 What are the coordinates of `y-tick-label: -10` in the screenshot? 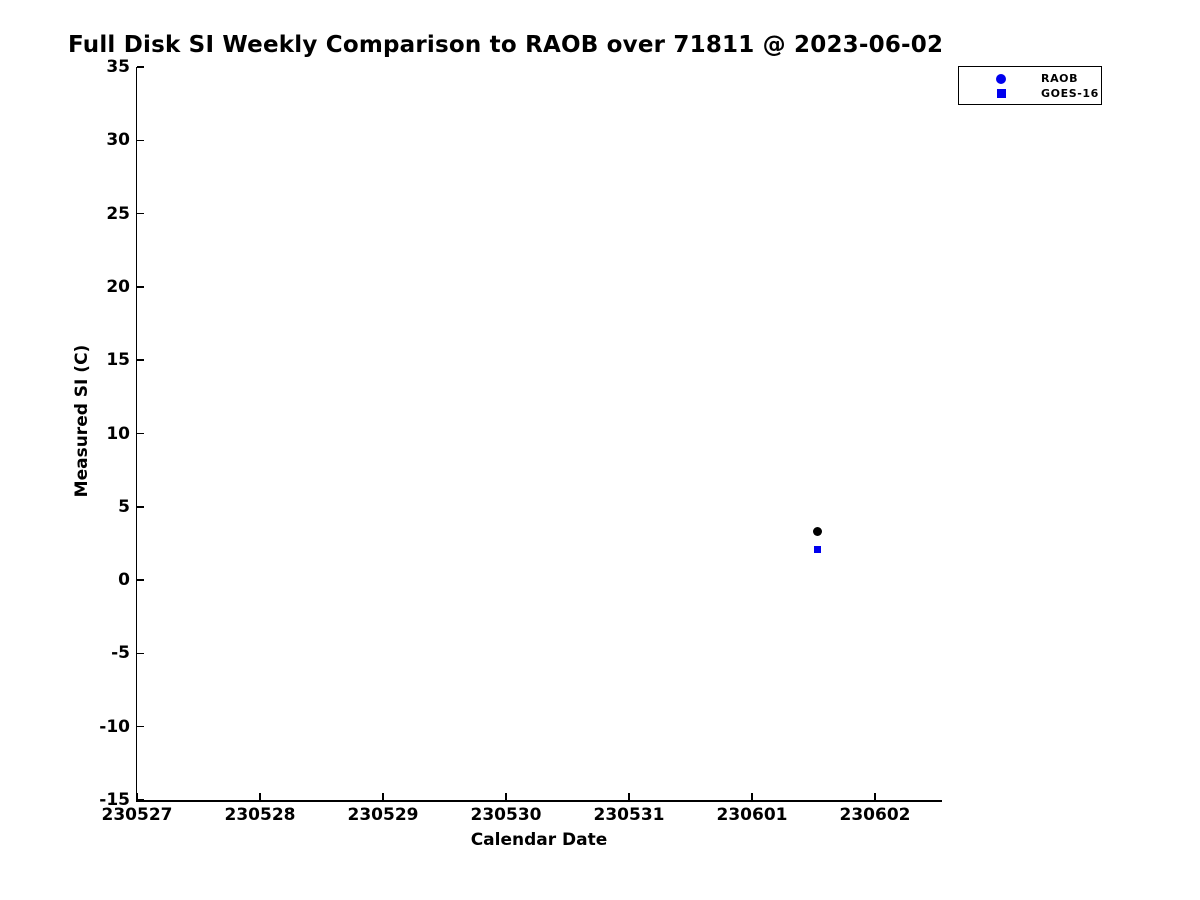 It's located at (114, 726).